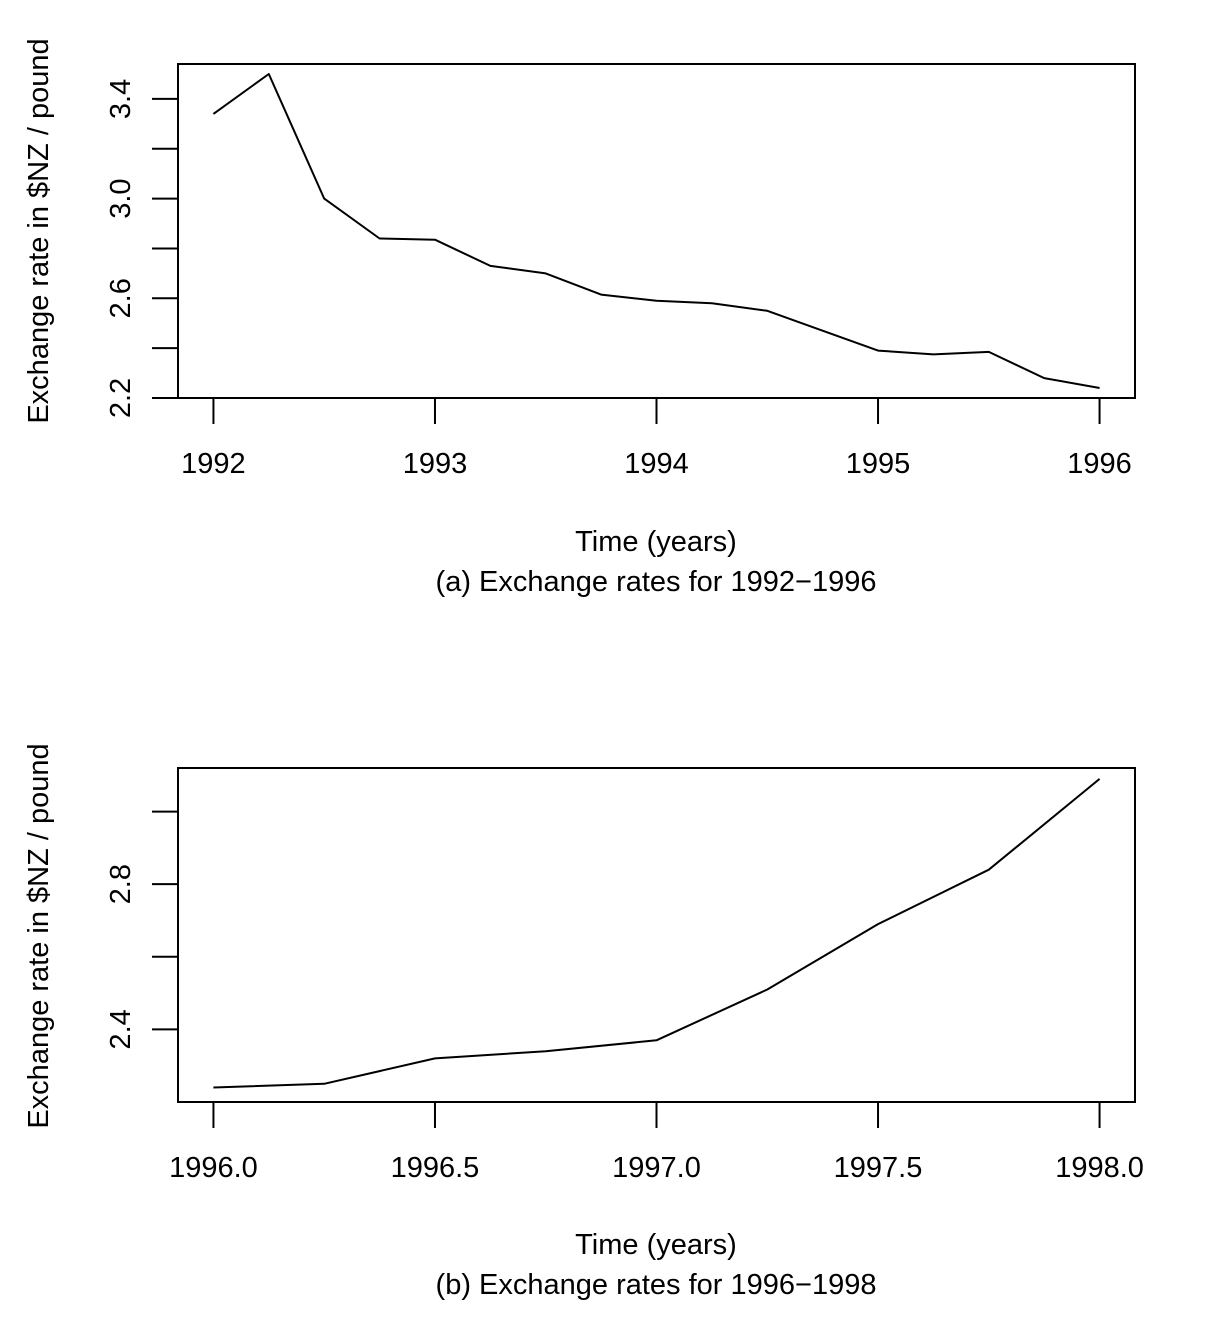  Describe the element at coordinates (121, 99) in the screenshot. I see `y-tick-label-a: 3.4` at that location.